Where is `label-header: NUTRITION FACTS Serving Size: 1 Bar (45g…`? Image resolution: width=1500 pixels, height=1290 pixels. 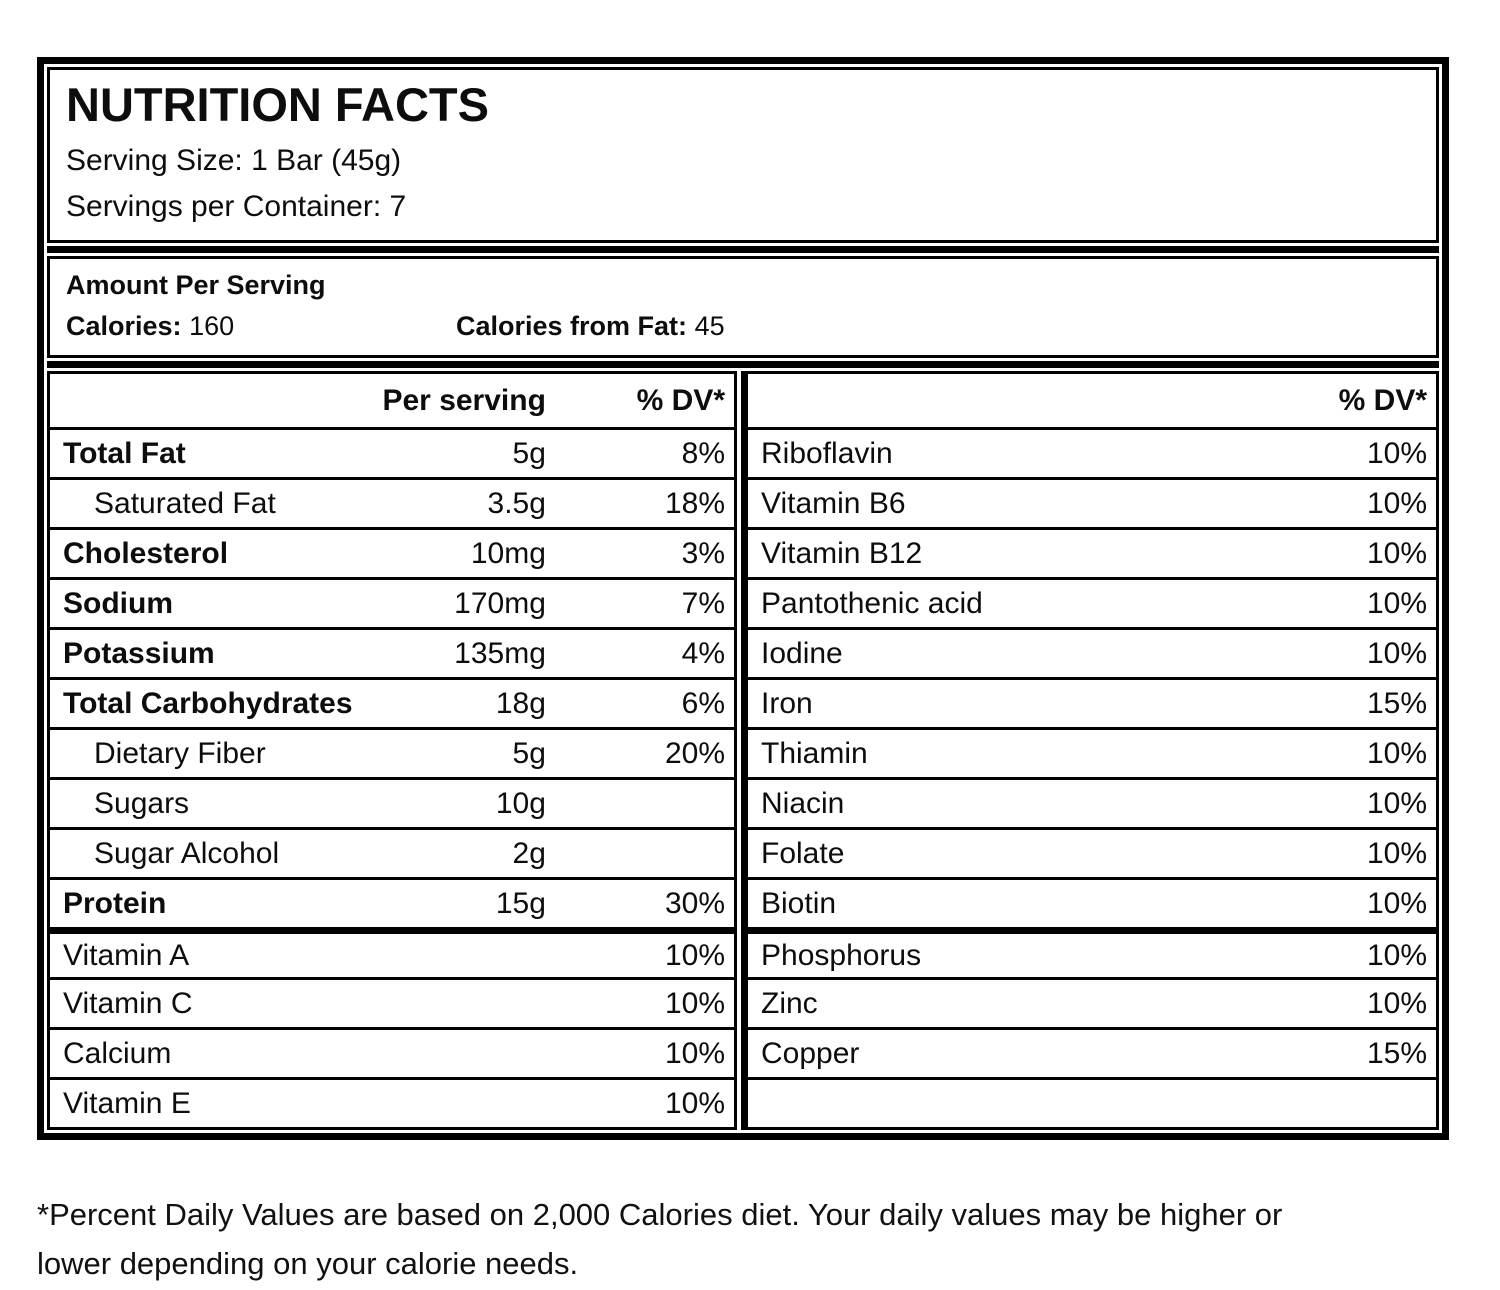 label-header: NUTRITION FACTS Serving Size: 1 Bar (45g… is located at coordinates (743, 155).